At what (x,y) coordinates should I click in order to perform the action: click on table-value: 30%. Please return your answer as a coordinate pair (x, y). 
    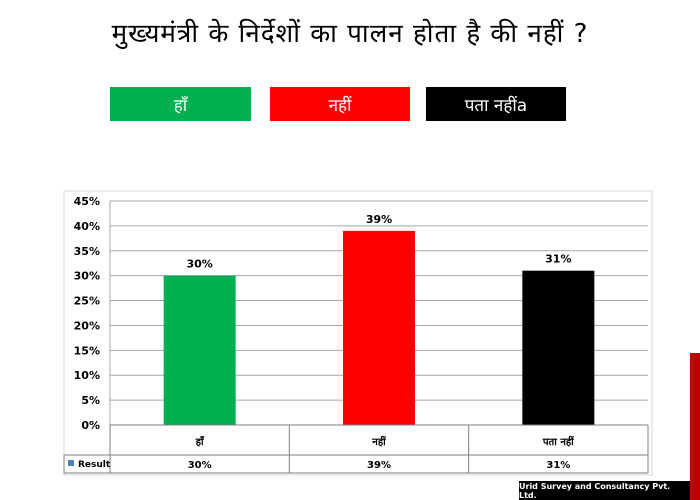
    Looking at the image, I should click on (200, 465).